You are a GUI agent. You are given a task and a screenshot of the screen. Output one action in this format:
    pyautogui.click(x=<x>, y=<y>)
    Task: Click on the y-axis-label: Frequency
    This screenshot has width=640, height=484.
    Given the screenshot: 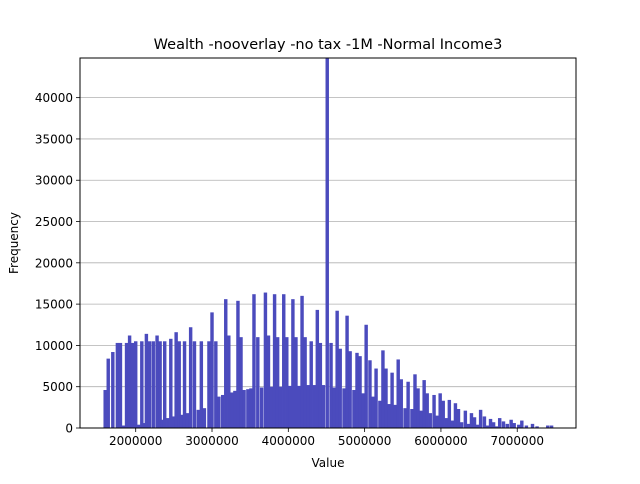 What is the action you would take?
    pyautogui.click(x=14, y=243)
    